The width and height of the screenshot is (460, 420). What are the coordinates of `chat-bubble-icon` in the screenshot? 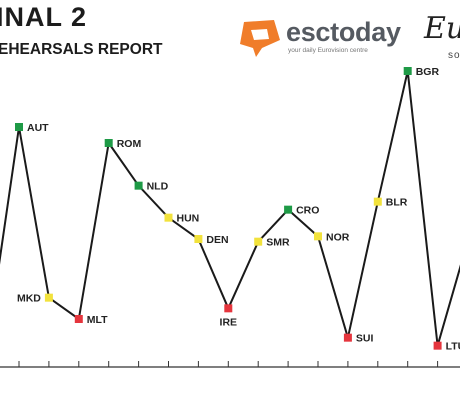 It's located at (260, 38).